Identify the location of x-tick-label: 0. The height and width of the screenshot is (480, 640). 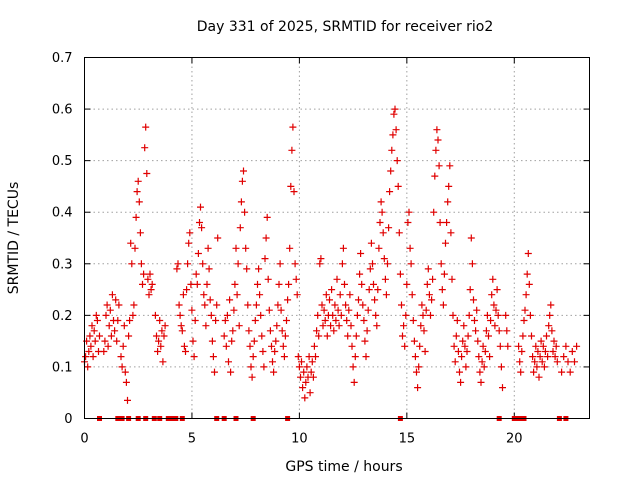
(84, 439).